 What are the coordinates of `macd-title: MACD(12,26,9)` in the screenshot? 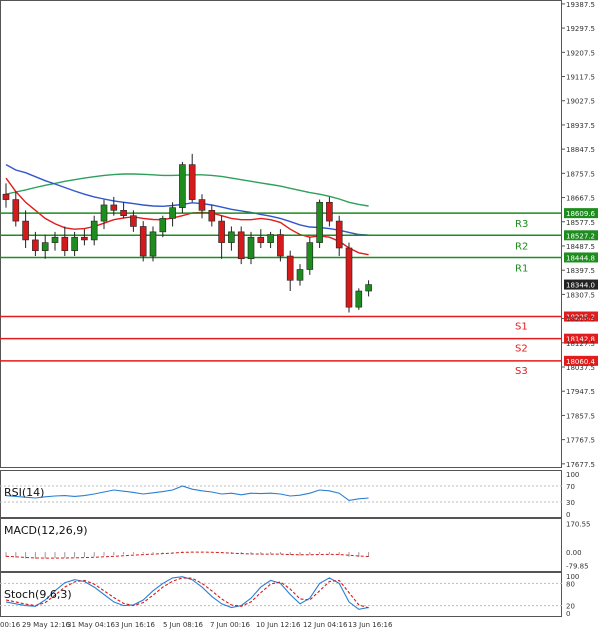 It's located at (46, 530).